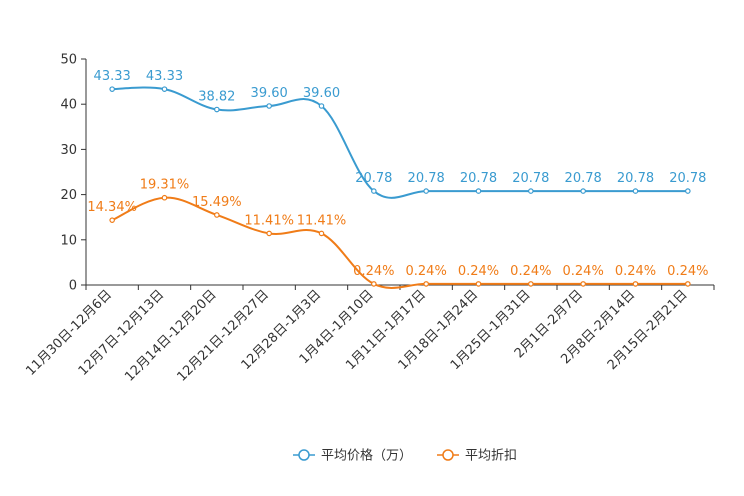 This screenshot has height=496, width=744. I want to click on x-tick-label: 11月30日-12月6日, so click(69, 333).